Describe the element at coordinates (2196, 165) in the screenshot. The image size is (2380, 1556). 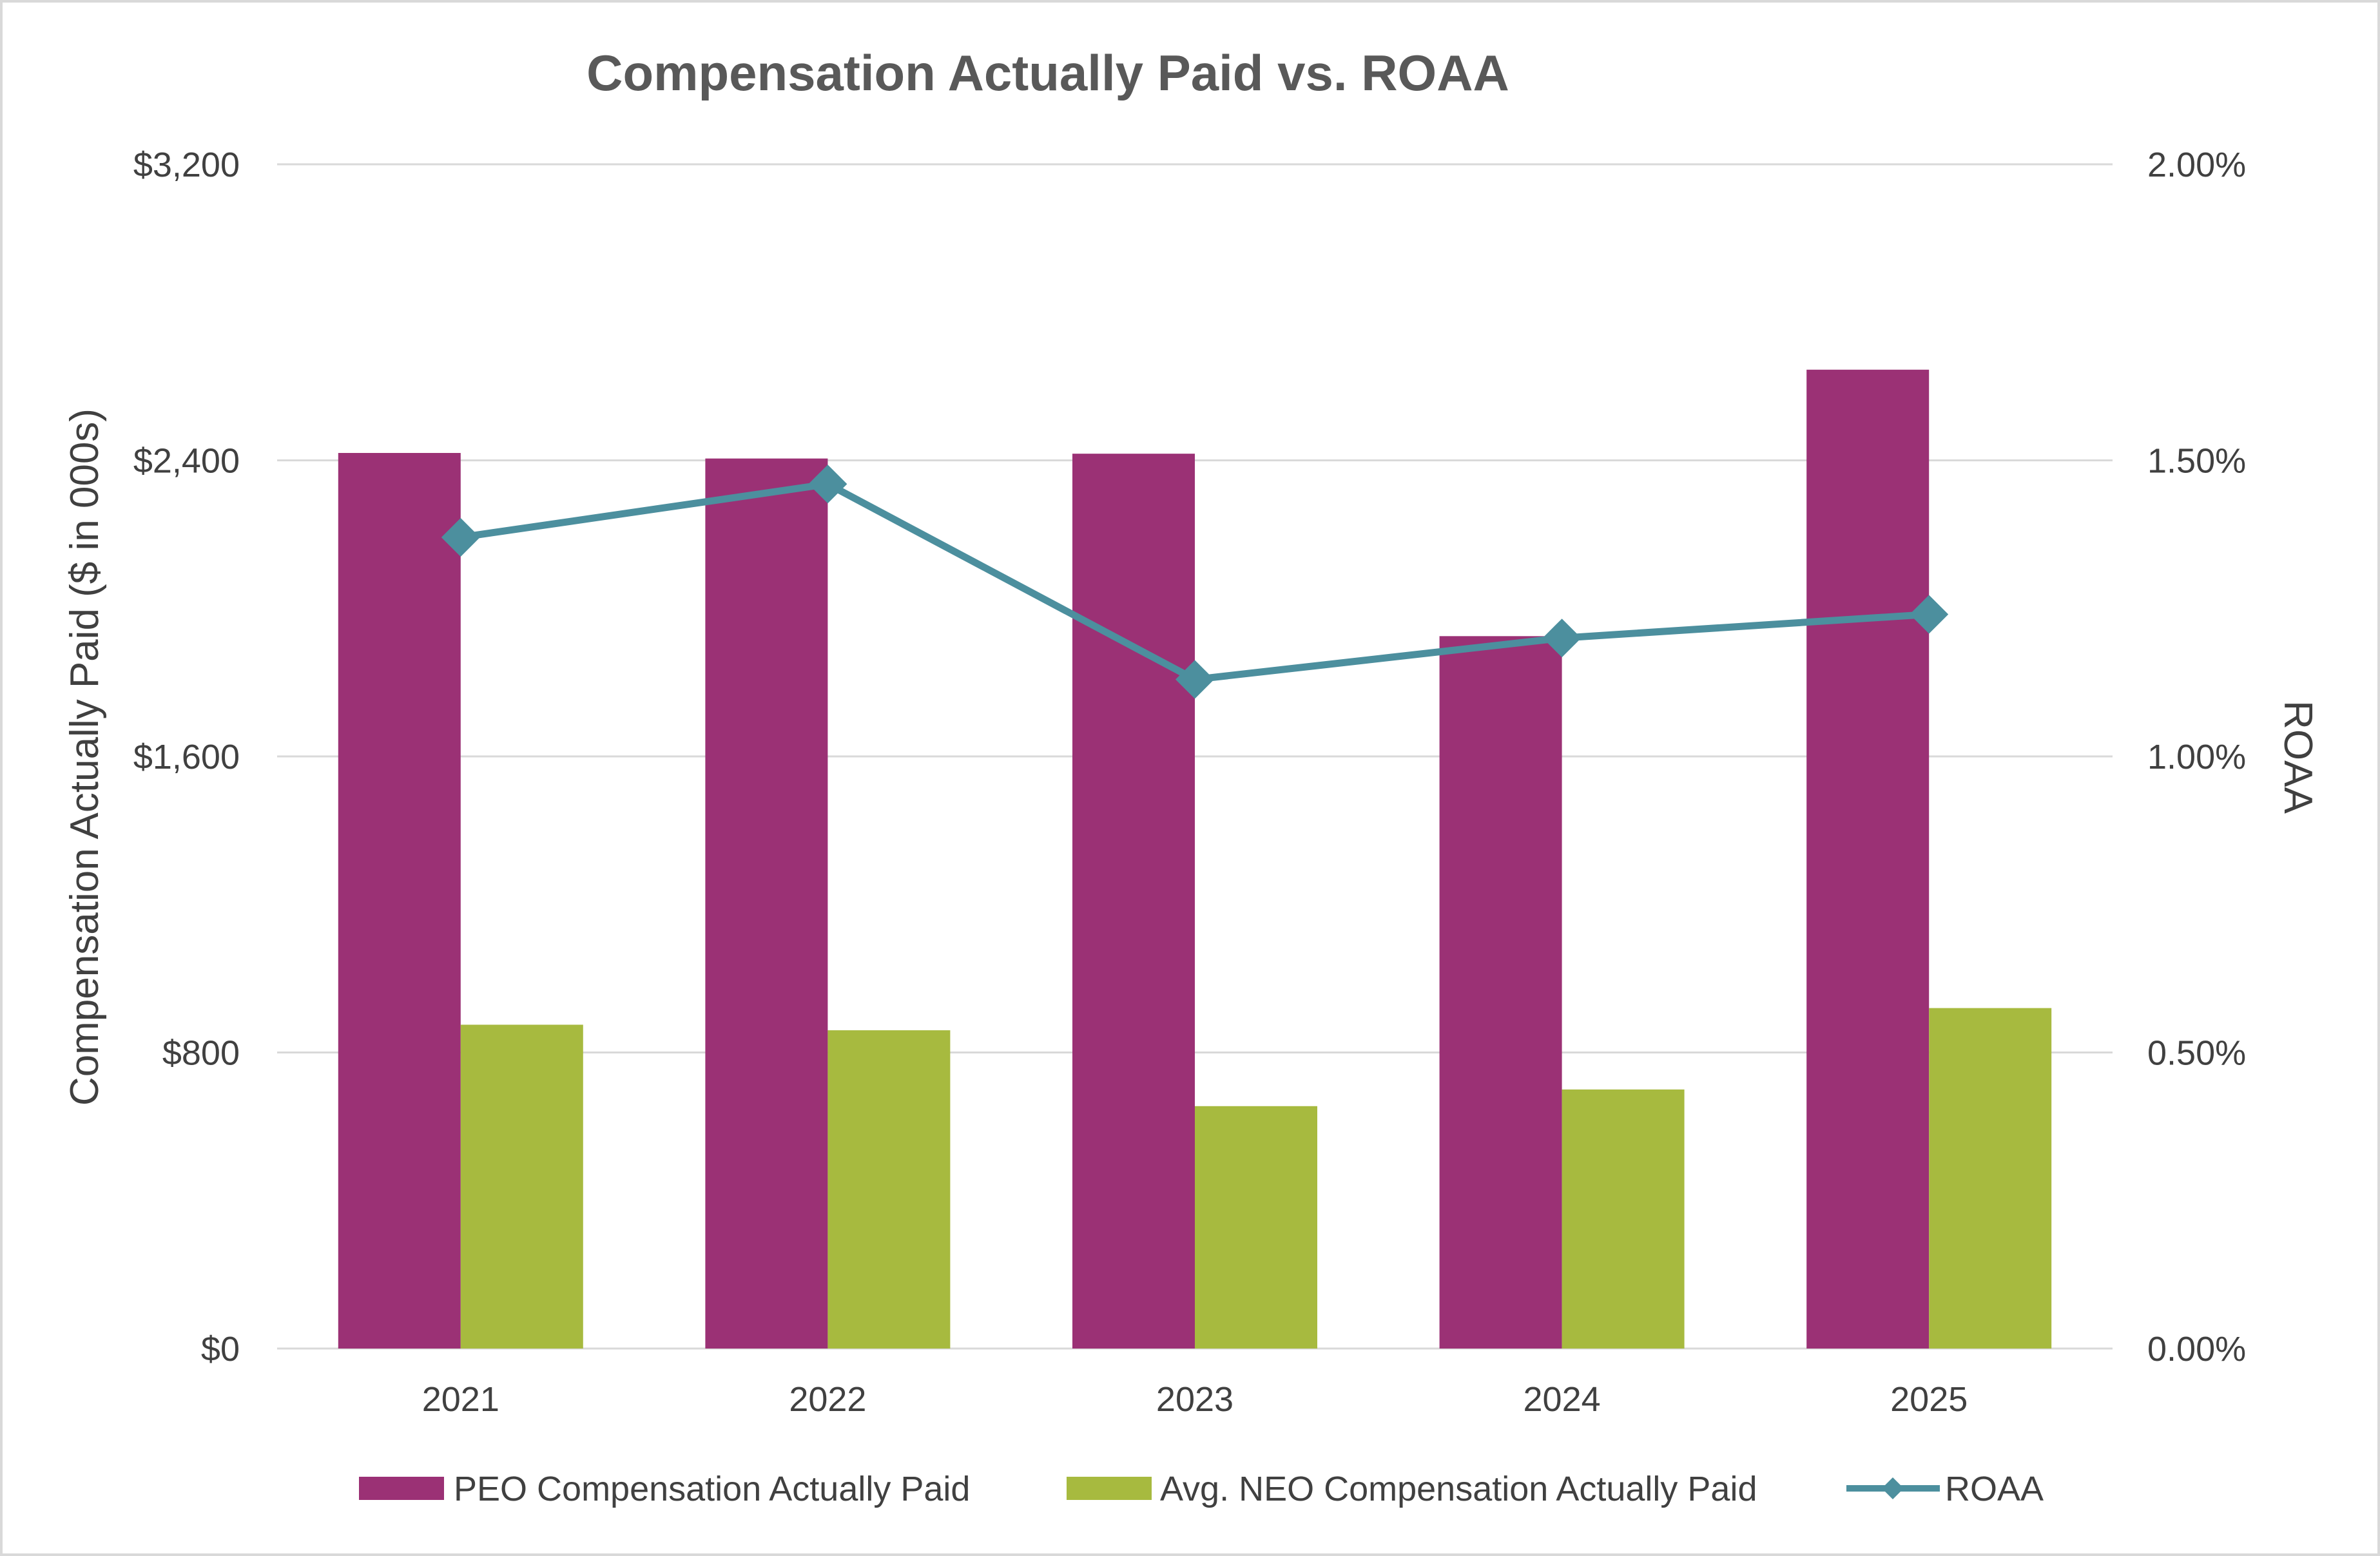
I see `y2-tick-label: 2.00%` at that location.